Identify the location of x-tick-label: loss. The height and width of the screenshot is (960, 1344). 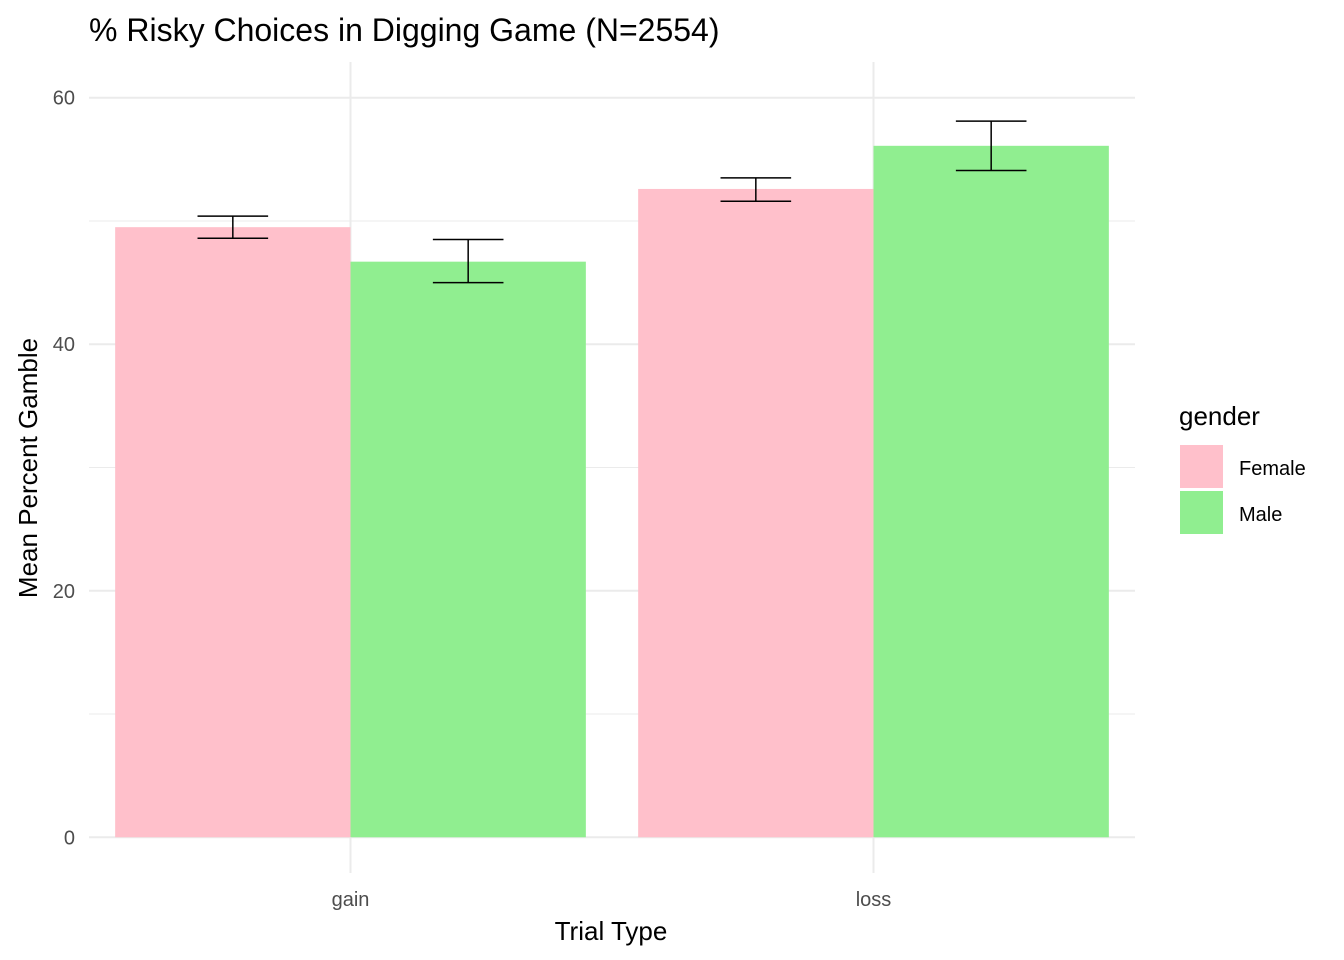
(874, 900).